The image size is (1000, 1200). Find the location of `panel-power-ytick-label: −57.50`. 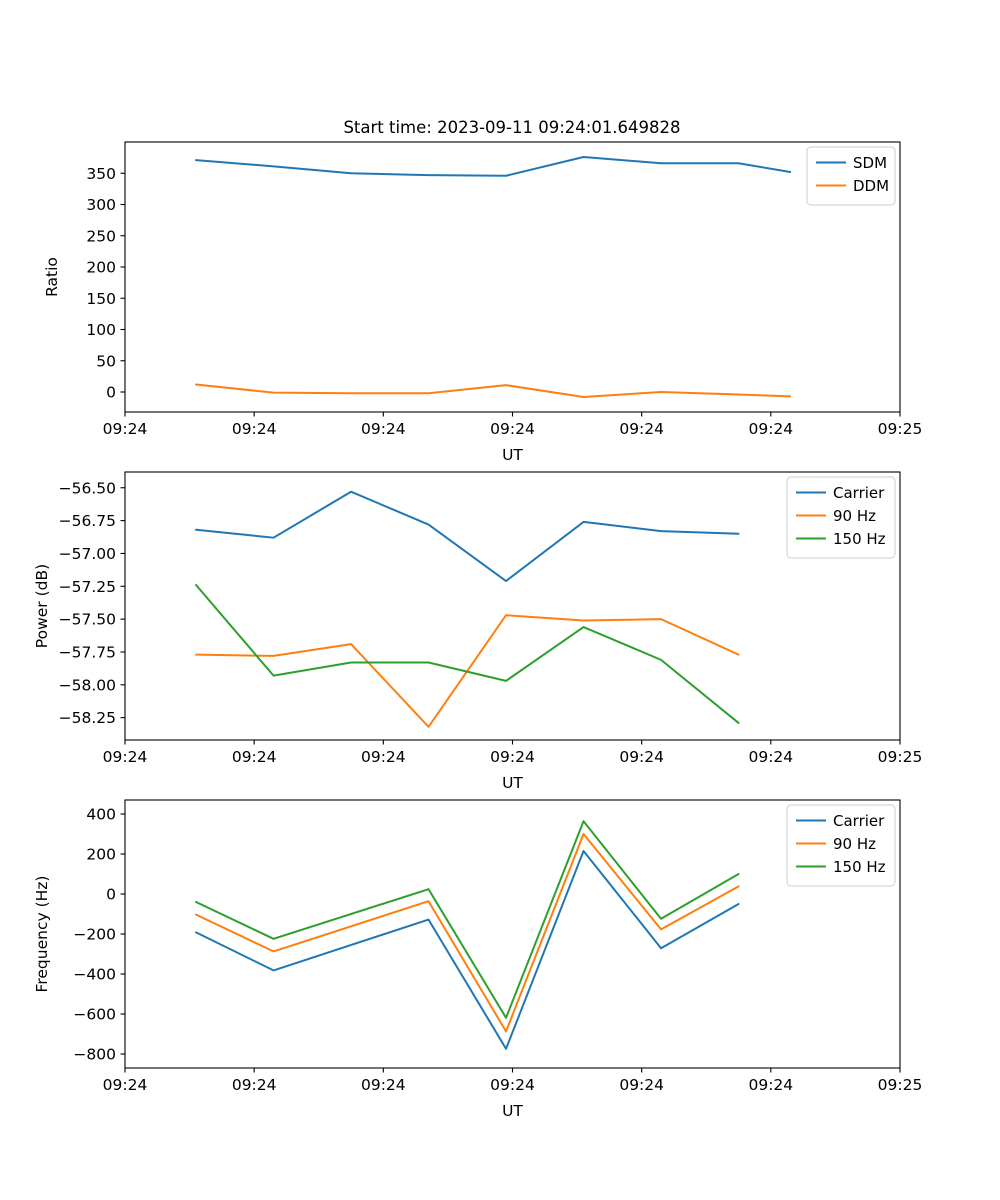

panel-power-ytick-label: −57.50 is located at coordinates (87, 620).